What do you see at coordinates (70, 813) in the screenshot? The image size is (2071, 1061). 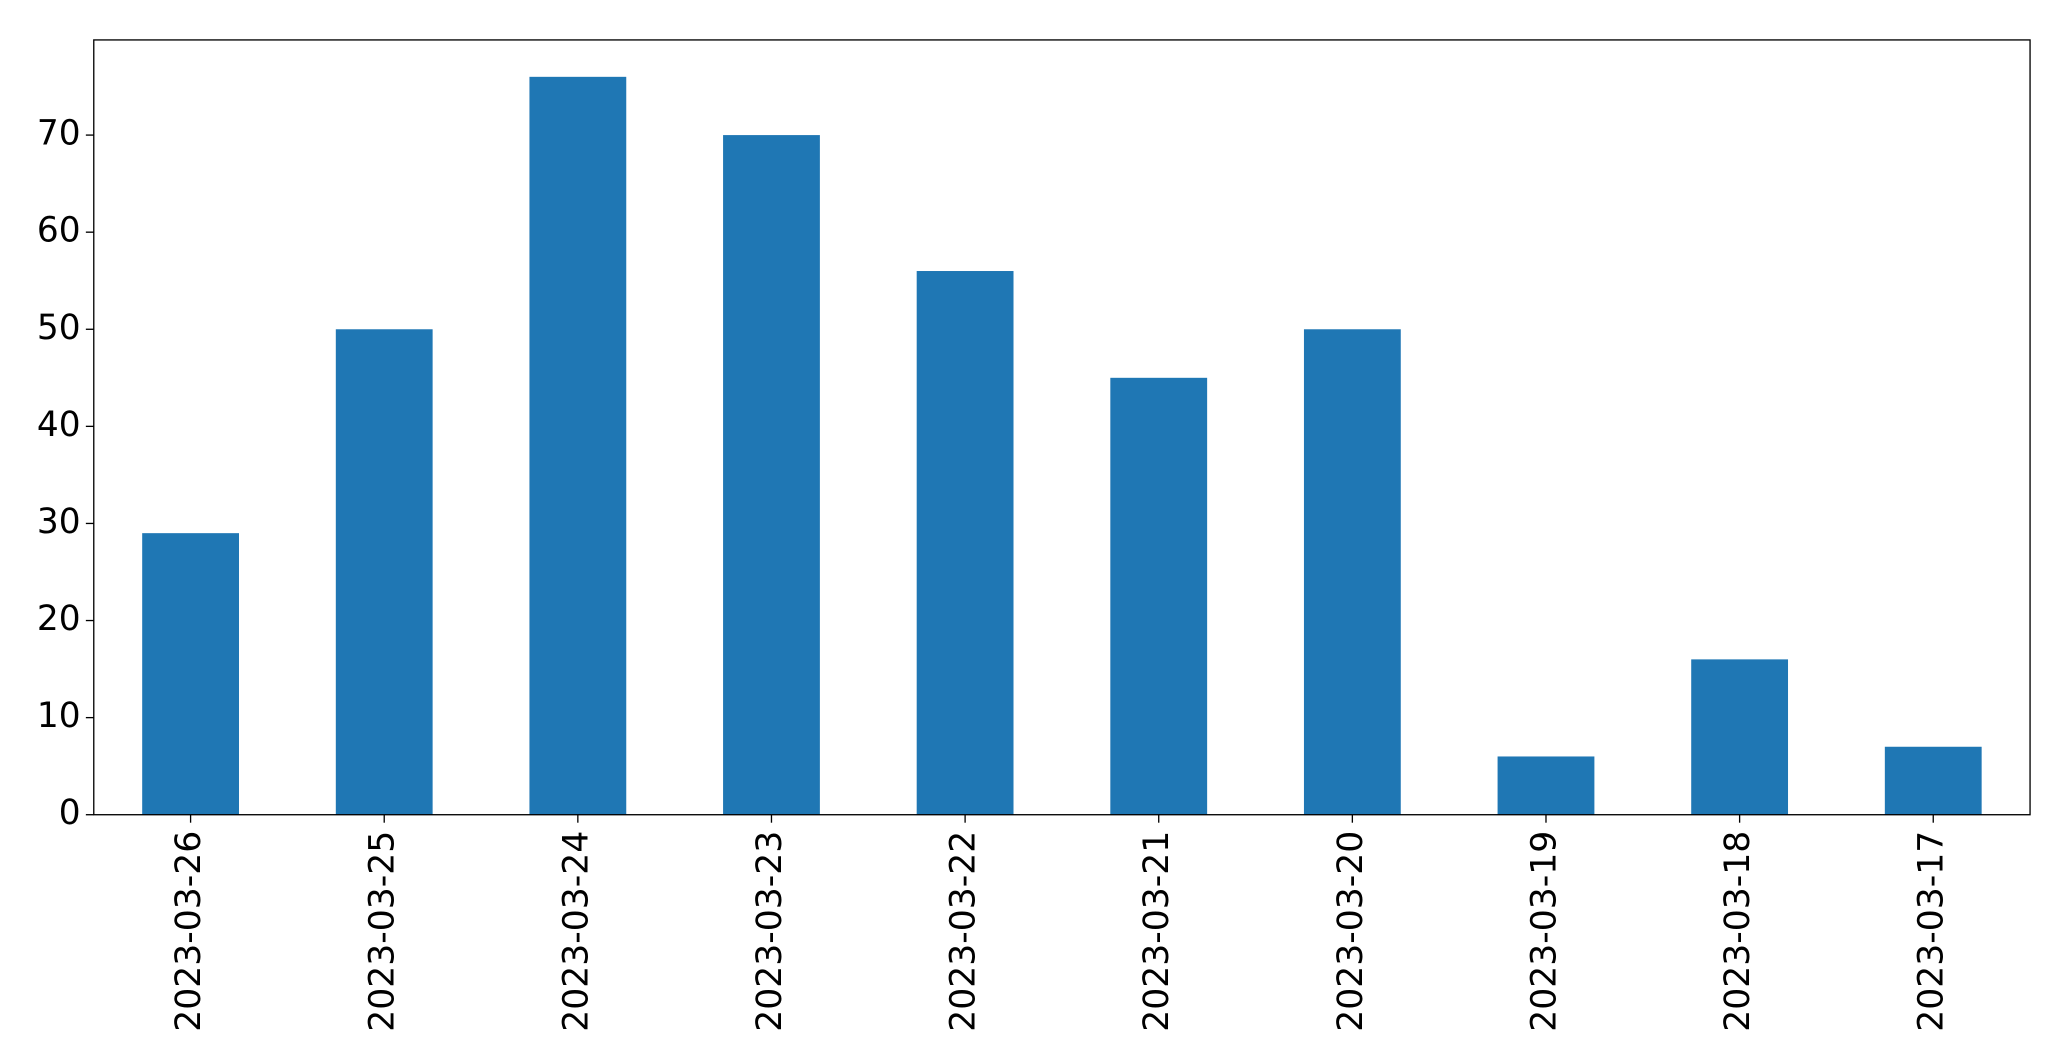 I see `y-tick-label: 0` at bounding box center [70, 813].